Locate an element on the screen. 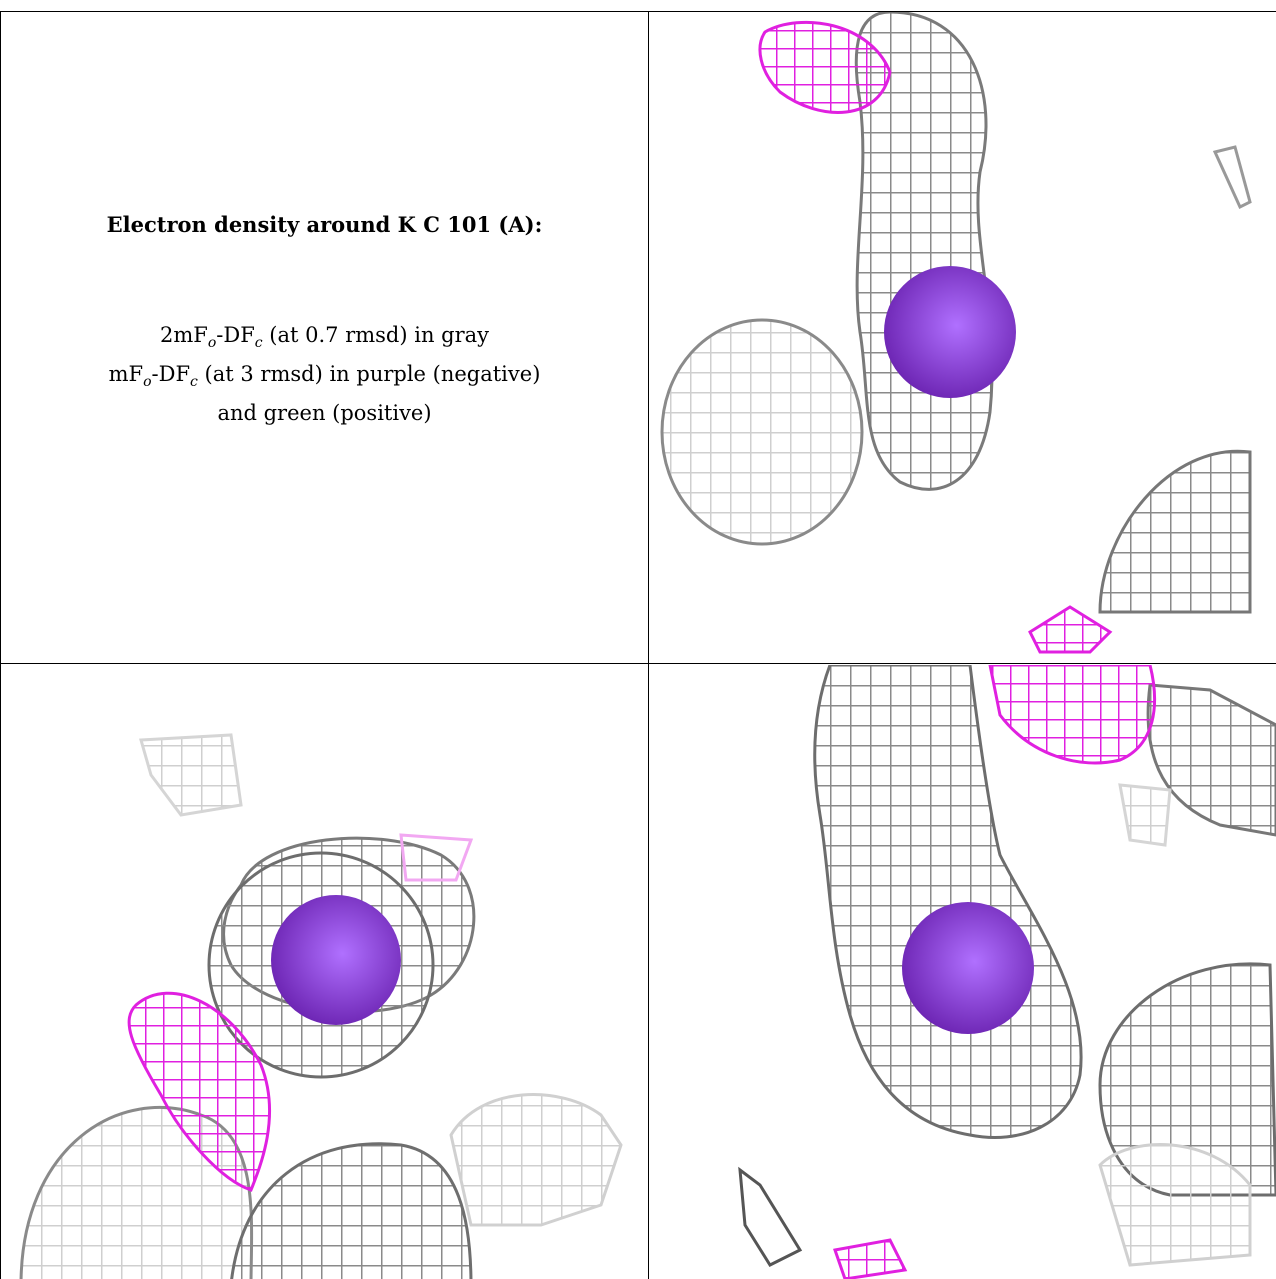 The image size is (1276, 1279). mesh-gray-arc is located at coordinates (1175, 531).